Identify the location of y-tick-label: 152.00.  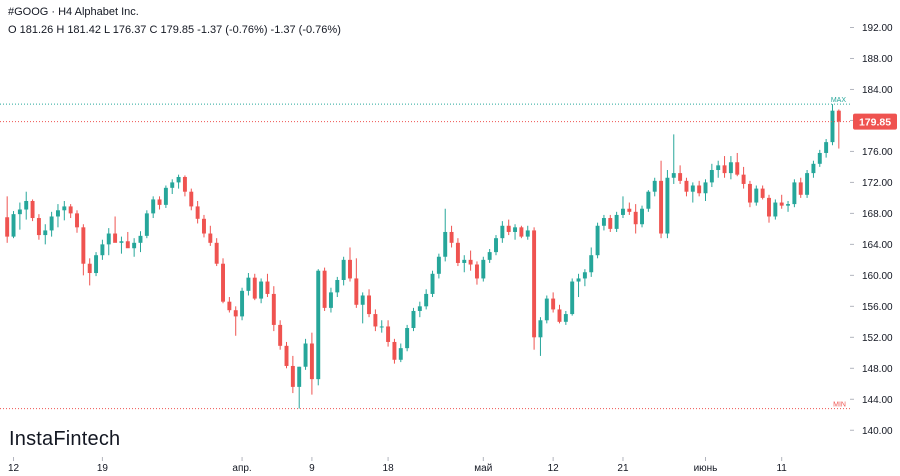
(877, 338).